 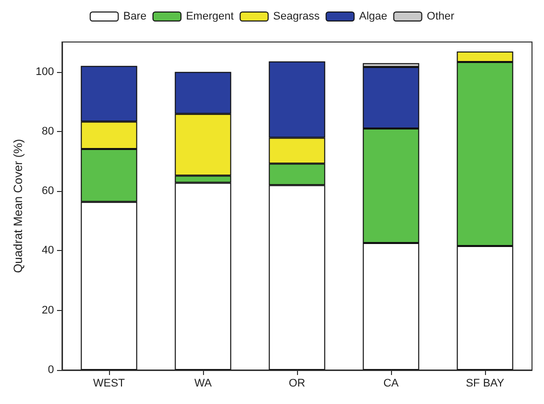 What do you see at coordinates (391, 384) in the screenshot?
I see `x-tick-label: CA` at bounding box center [391, 384].